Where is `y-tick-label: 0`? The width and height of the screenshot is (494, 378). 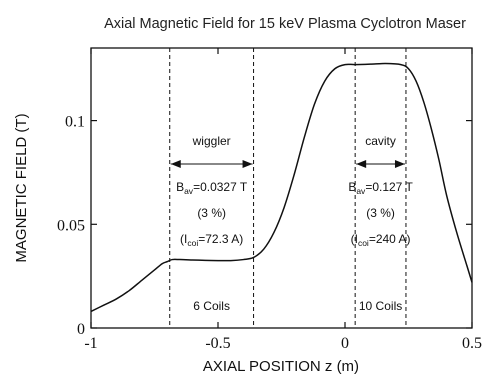 y-tick-label: 0 is located at coordinates (81, 329).